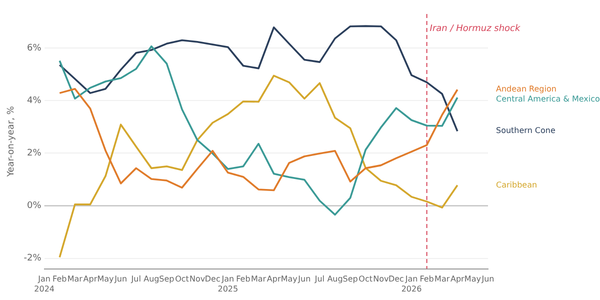 The width and height of the screenshot is (600, 300). What do you see at coordinates (548, 99) in the screenshot?
I see `text: Central America & Mexico` at bounding box center [548, 99].